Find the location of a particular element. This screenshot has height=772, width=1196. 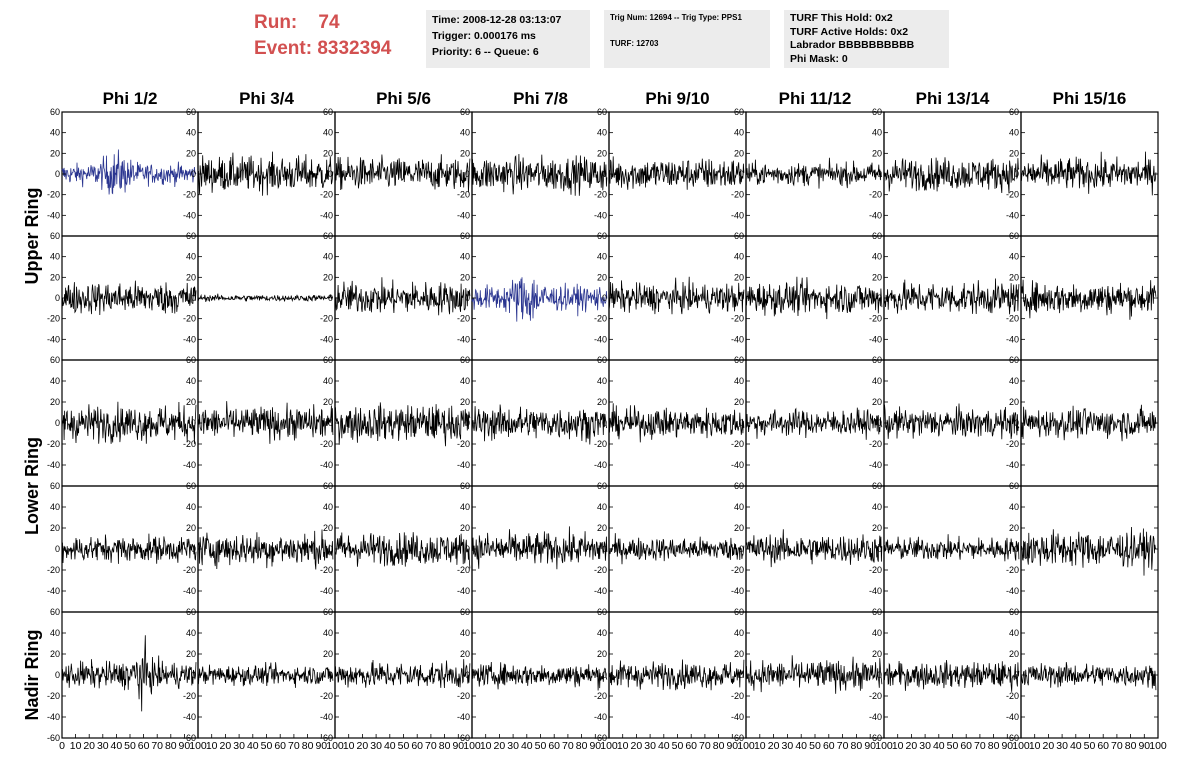

y-tick-label: -60 is located at coordinates (326, 738).